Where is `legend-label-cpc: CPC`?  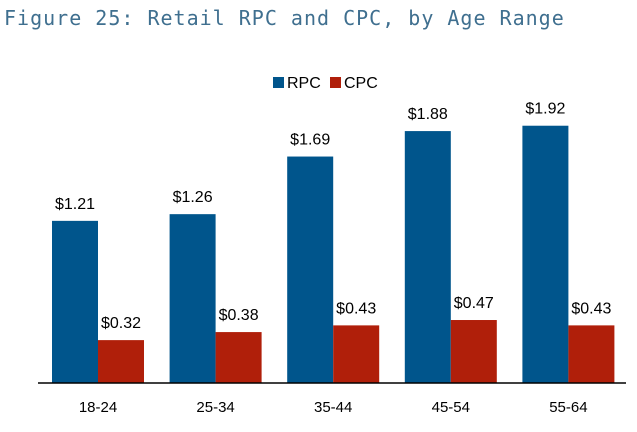 legend-label-cpc: CPC is located at coordinates (361, 83).